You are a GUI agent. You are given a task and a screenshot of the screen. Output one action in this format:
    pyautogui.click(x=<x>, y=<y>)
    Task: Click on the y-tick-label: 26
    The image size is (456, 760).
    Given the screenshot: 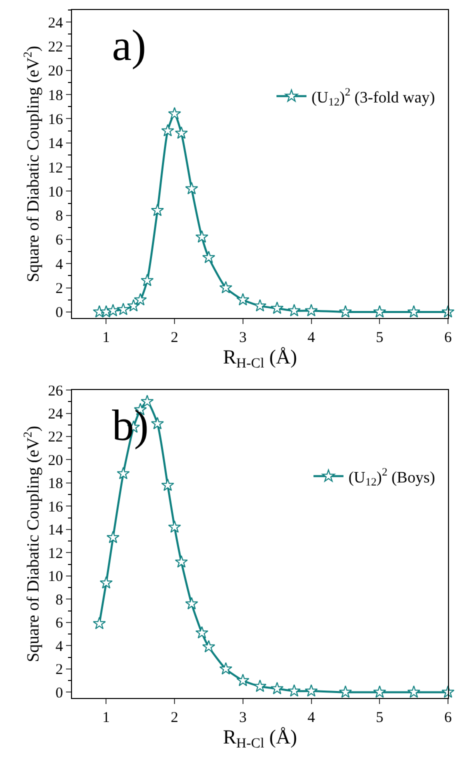 What is the action you would take?
    pyautogui.click(x=56, y=391)
    